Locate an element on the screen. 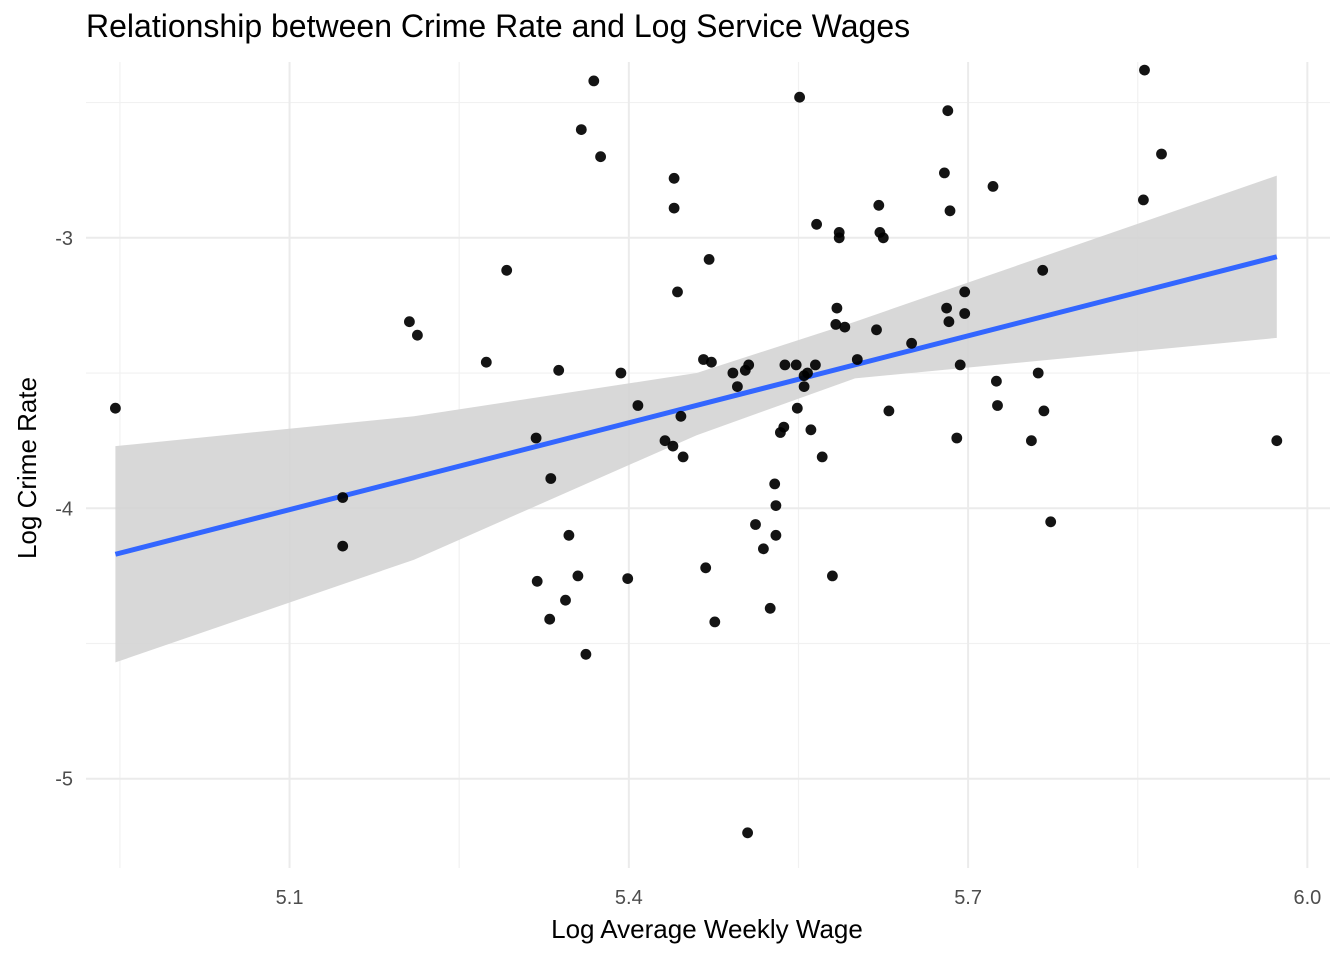  x-tick-label: 5.1 is located at coordinates (290, 898).